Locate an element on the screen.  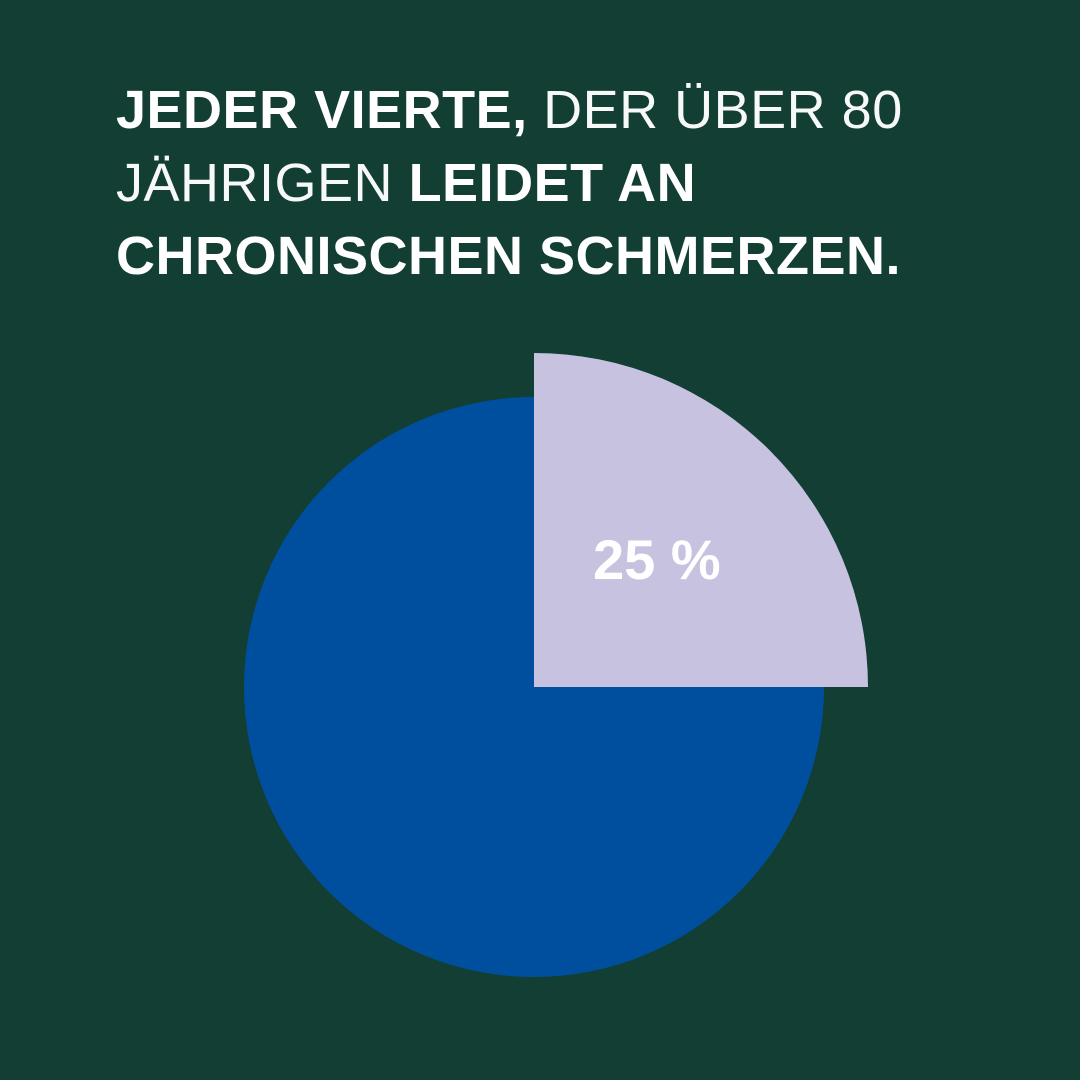
pie-slice-label-0: 25 % is located at coordinates (657, 559).